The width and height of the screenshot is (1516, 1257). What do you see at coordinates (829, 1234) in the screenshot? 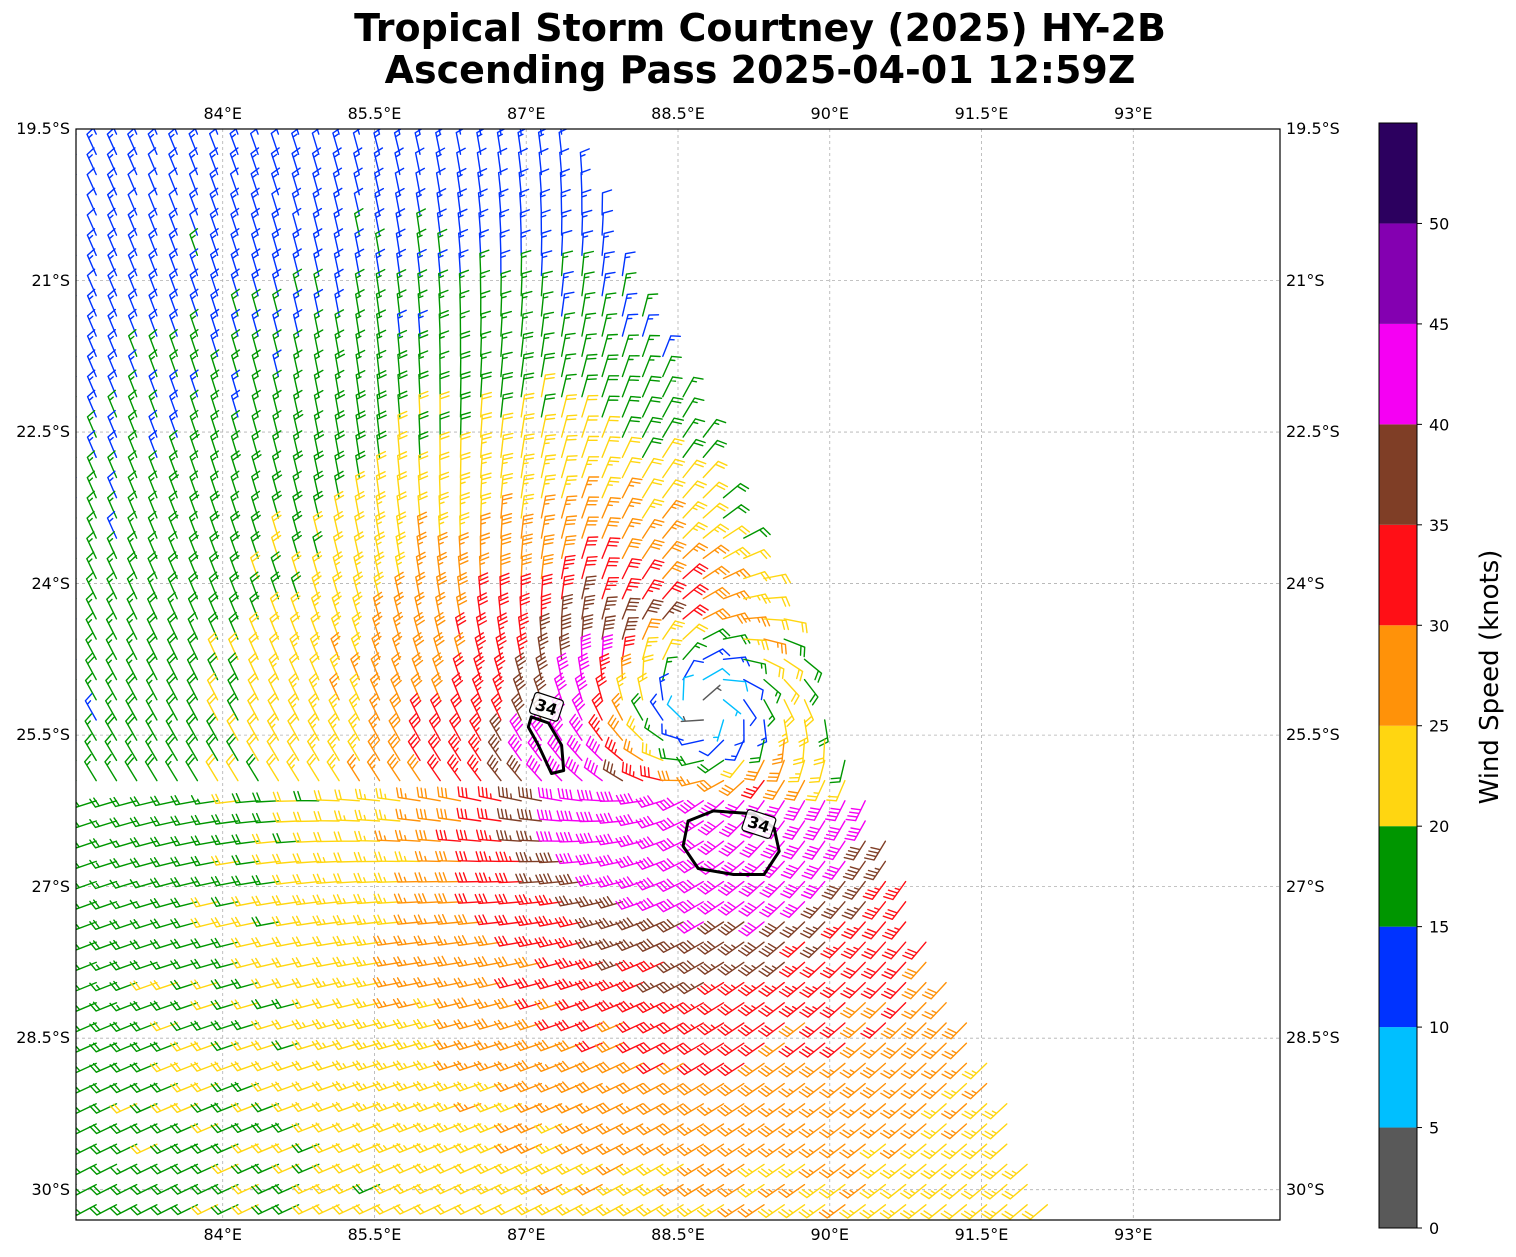
I see `lon-tick-bottom-4: 90°E` at bounding box center [829, 1234].